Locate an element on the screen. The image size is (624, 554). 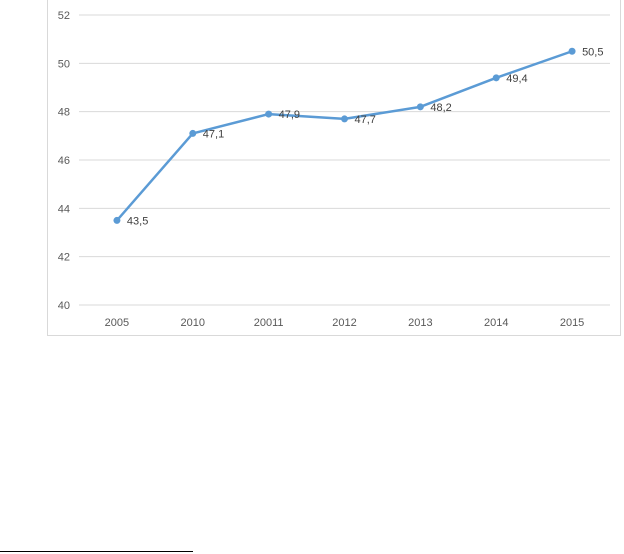
y-tick-label-42: 42 is located at coordinates (64, 258).